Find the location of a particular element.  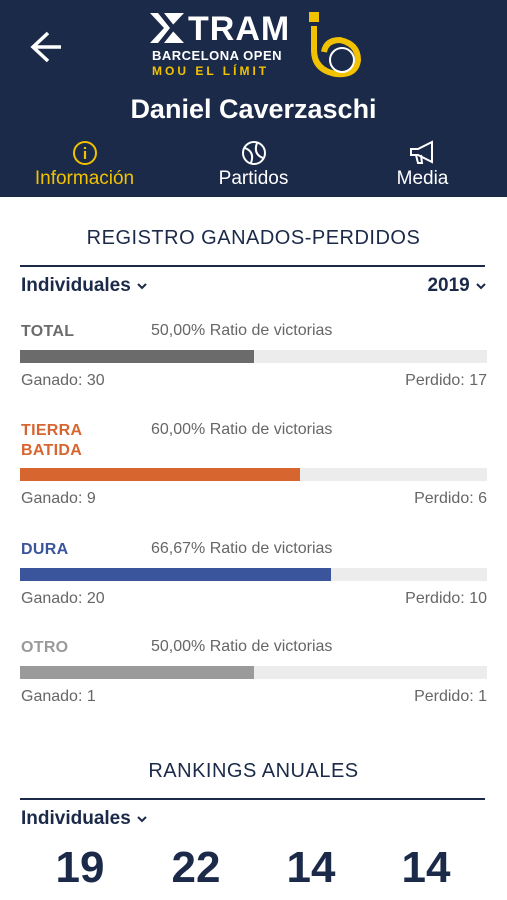

year-dropdown: 2019 is located at coordinates (457, 286).